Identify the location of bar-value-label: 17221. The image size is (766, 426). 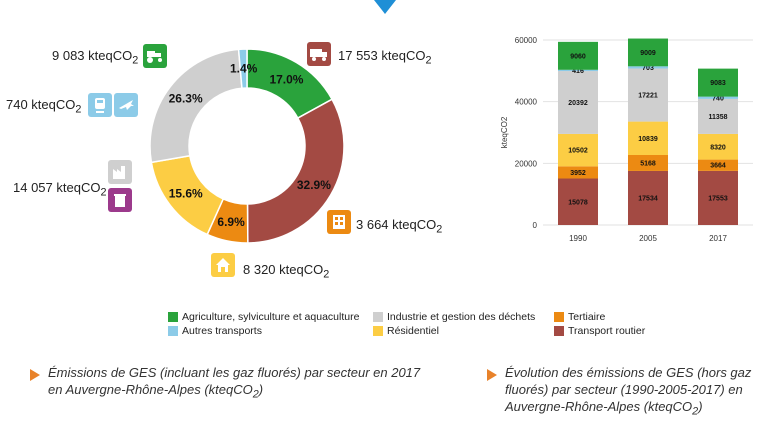
(648, 96).